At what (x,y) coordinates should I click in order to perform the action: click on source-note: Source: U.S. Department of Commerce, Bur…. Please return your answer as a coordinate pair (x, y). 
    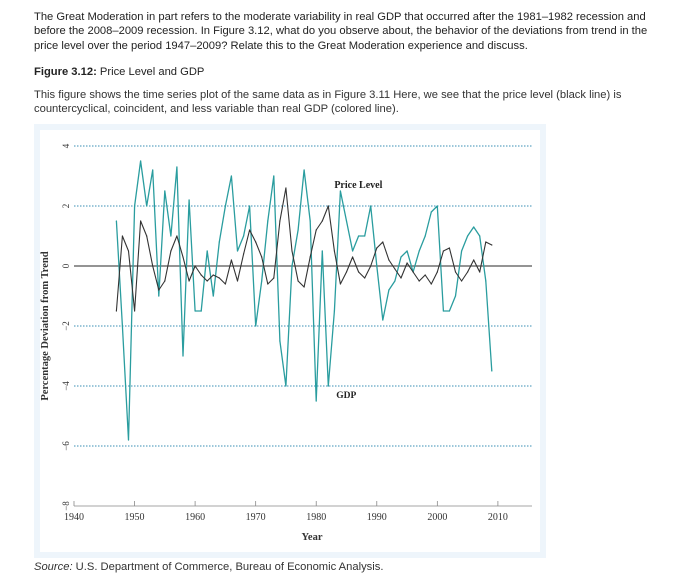
    Looking at the image, I should click on (208, 567).